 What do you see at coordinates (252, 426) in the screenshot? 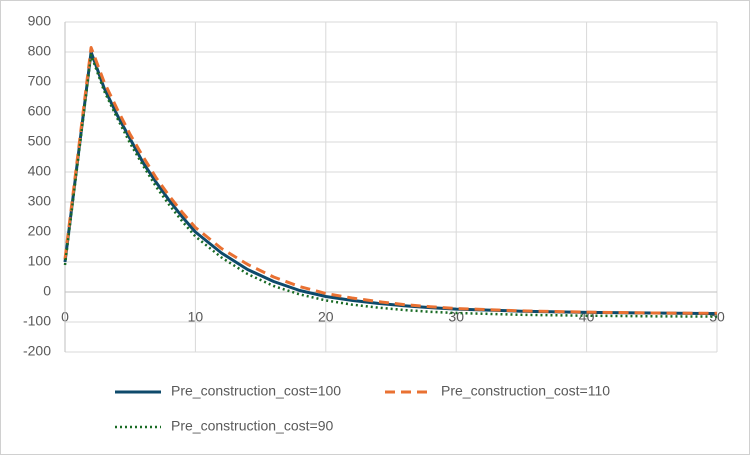
I see `legend-label: Pre_construction_cost=90` at bounding box center [252, 426].